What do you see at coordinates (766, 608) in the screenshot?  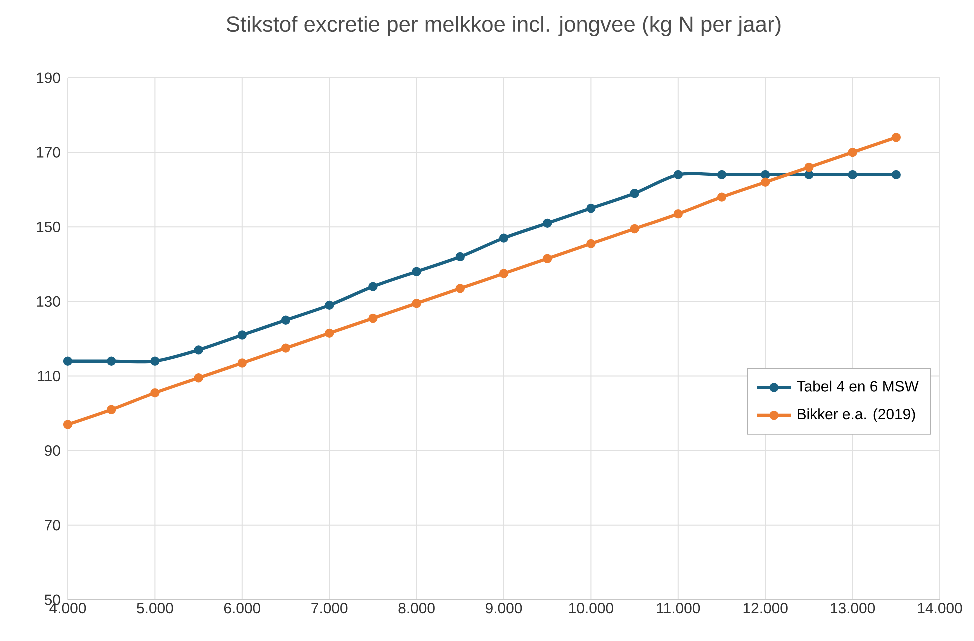 I see `x-tick-label: 12.000` at bounding box center [766, 608].